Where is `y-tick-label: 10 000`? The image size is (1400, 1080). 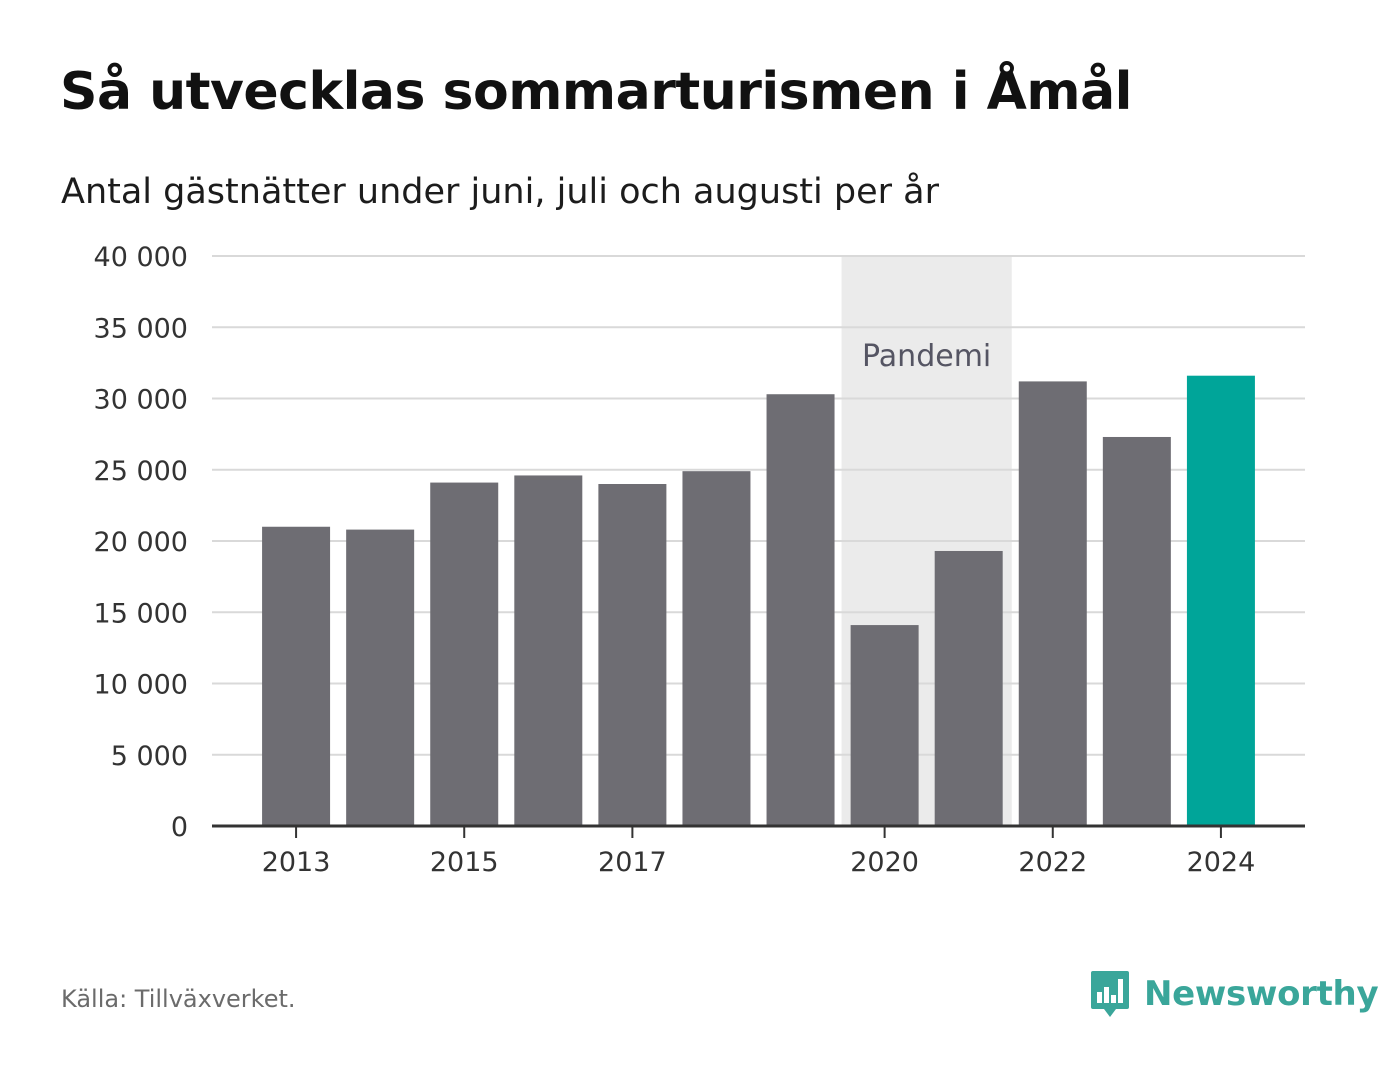
y-tick-label: 10 000 is located at coordinates (141, 685).